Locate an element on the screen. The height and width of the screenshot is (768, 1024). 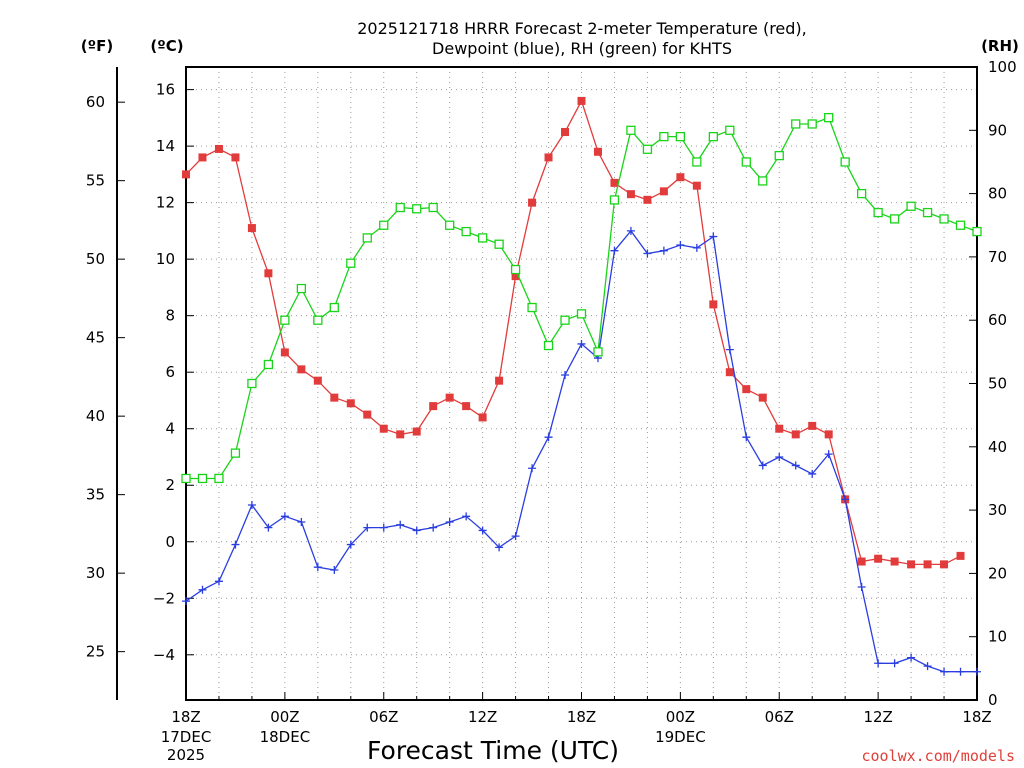
tick-label-x: 06Z is located at coordinates (383, 717).